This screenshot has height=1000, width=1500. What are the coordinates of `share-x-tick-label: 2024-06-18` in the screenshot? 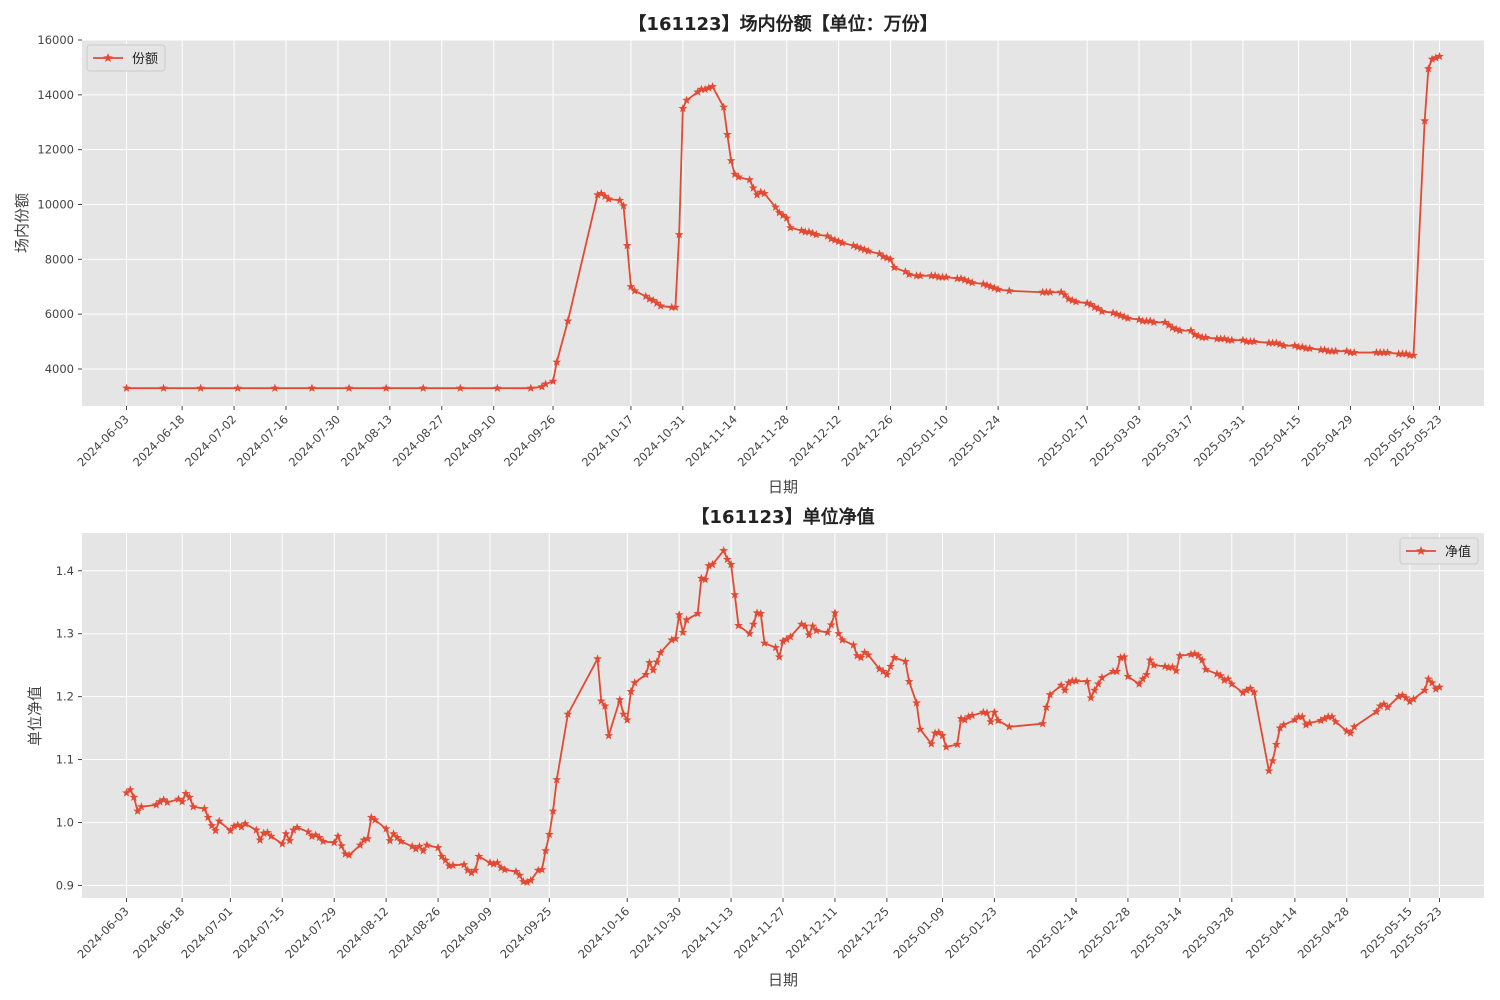 It's located at (158, 440).